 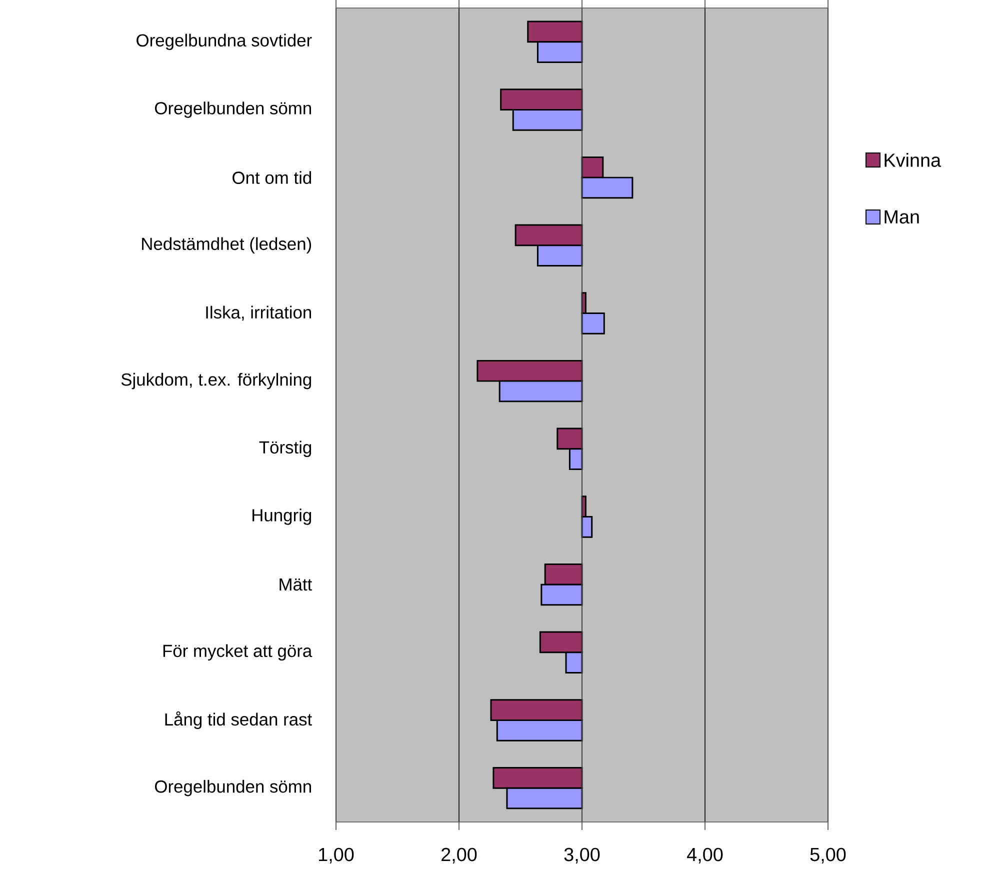 I want to click on y-tick-label: Hungrig, so click(x=282, y=516).